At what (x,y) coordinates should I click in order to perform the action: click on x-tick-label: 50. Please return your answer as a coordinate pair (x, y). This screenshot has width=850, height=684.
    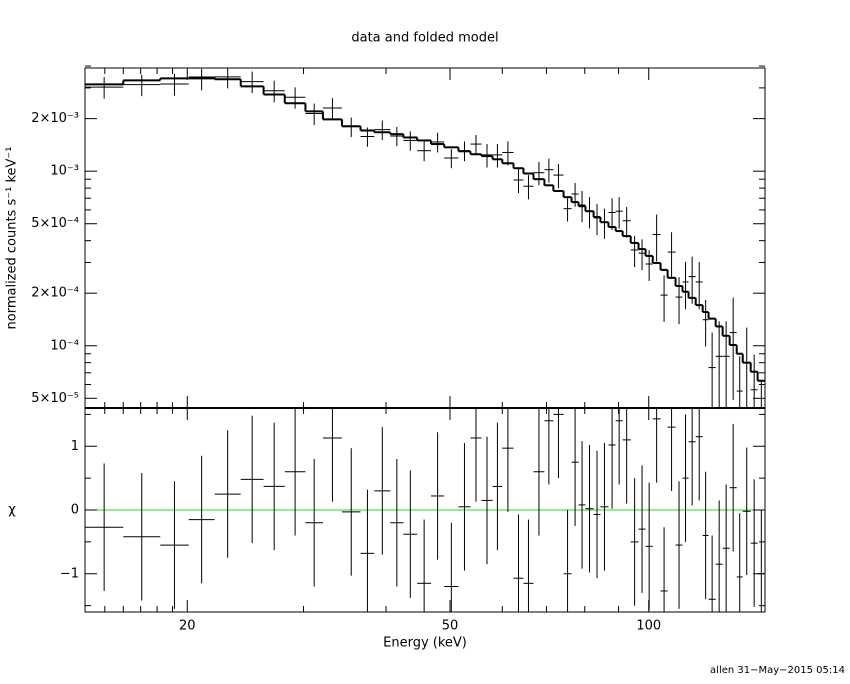
    Looking at the image, I should click on (450, 626).